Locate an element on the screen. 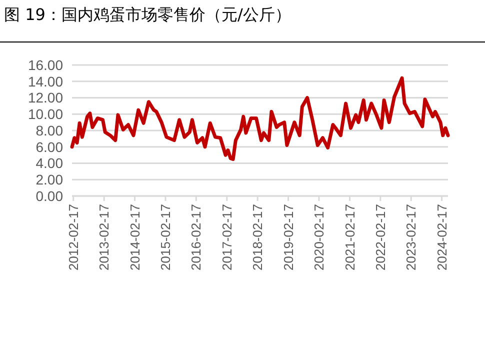  y-tick-label: 14.00 is located at coordinates (46, 81).